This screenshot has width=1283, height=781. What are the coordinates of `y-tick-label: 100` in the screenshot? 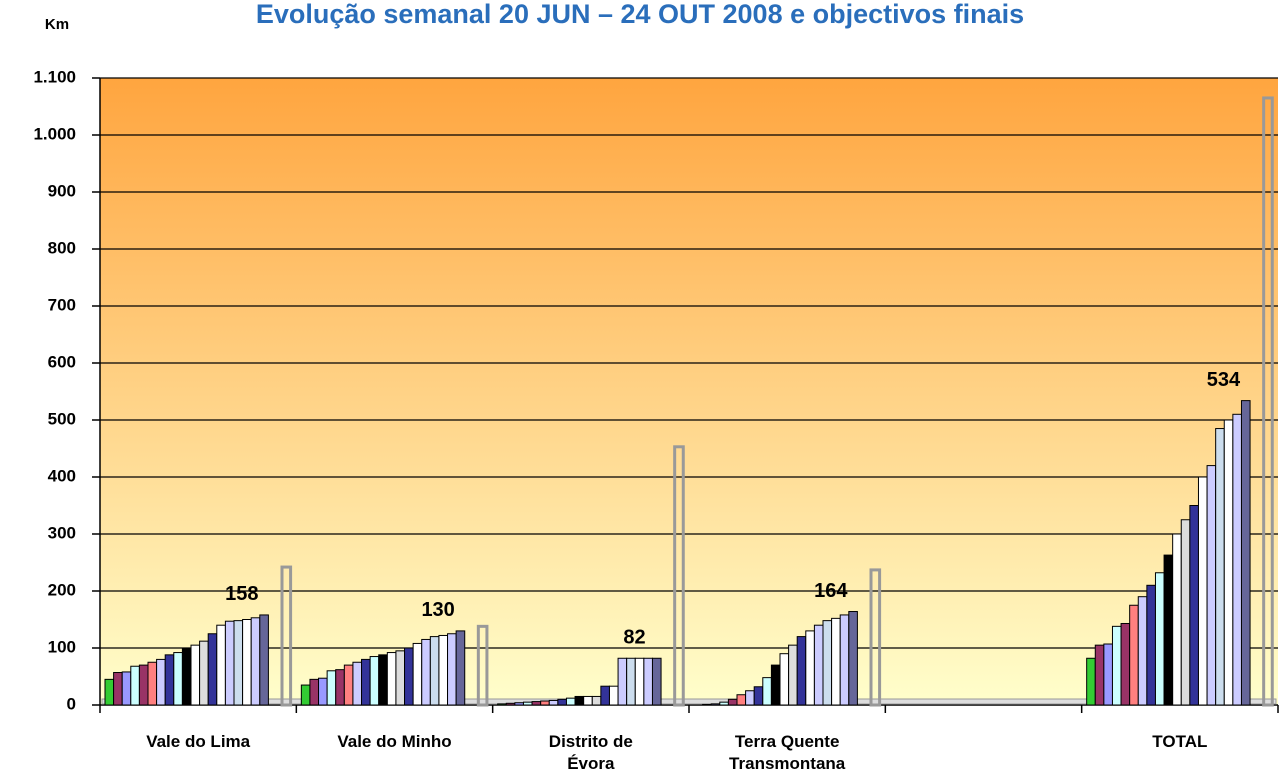 It's located at (62, 646).